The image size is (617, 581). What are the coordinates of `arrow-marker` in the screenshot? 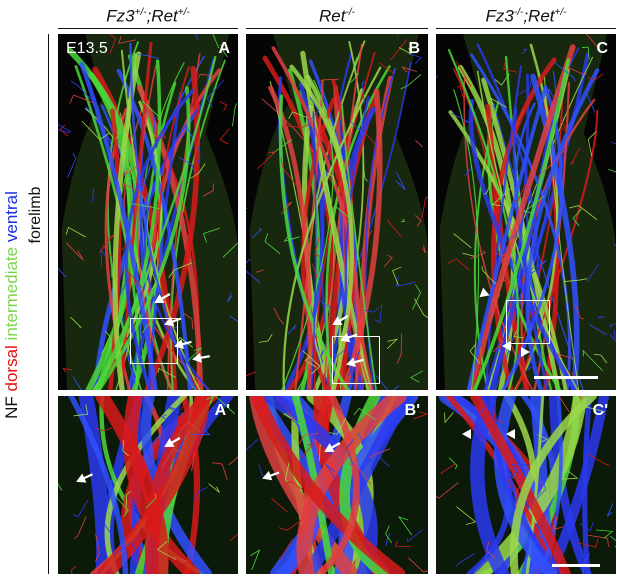 It's located at (340, 320).